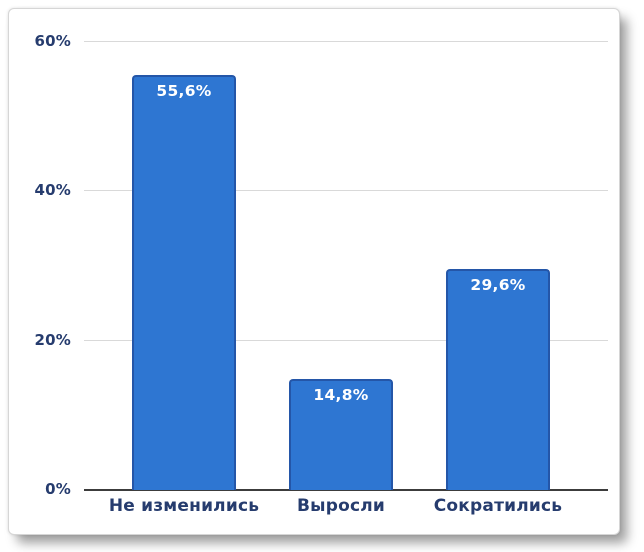  Describe the element at coordinates (341, 506) in the screenshot. I see `category-label: Выросли` at that location.